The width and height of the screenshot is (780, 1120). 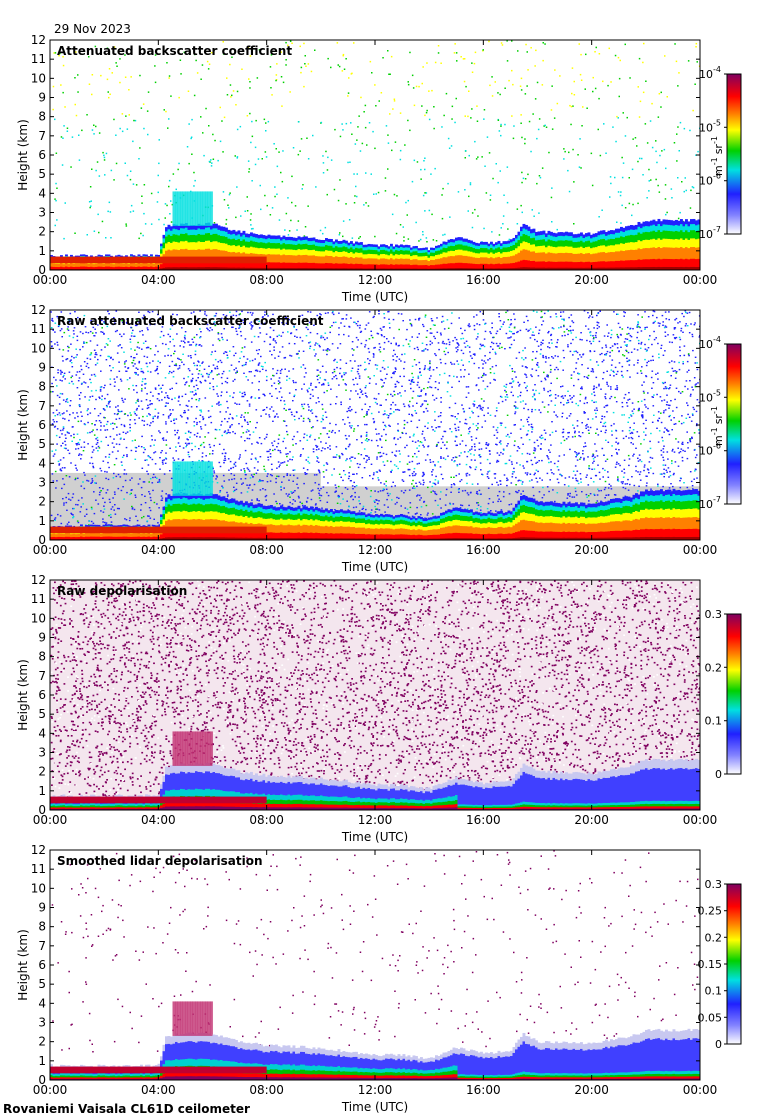 I want to click on instrument-footer: Rovaniemi Vaisala CL61D ceilometer, so click(x=126, y=1109).